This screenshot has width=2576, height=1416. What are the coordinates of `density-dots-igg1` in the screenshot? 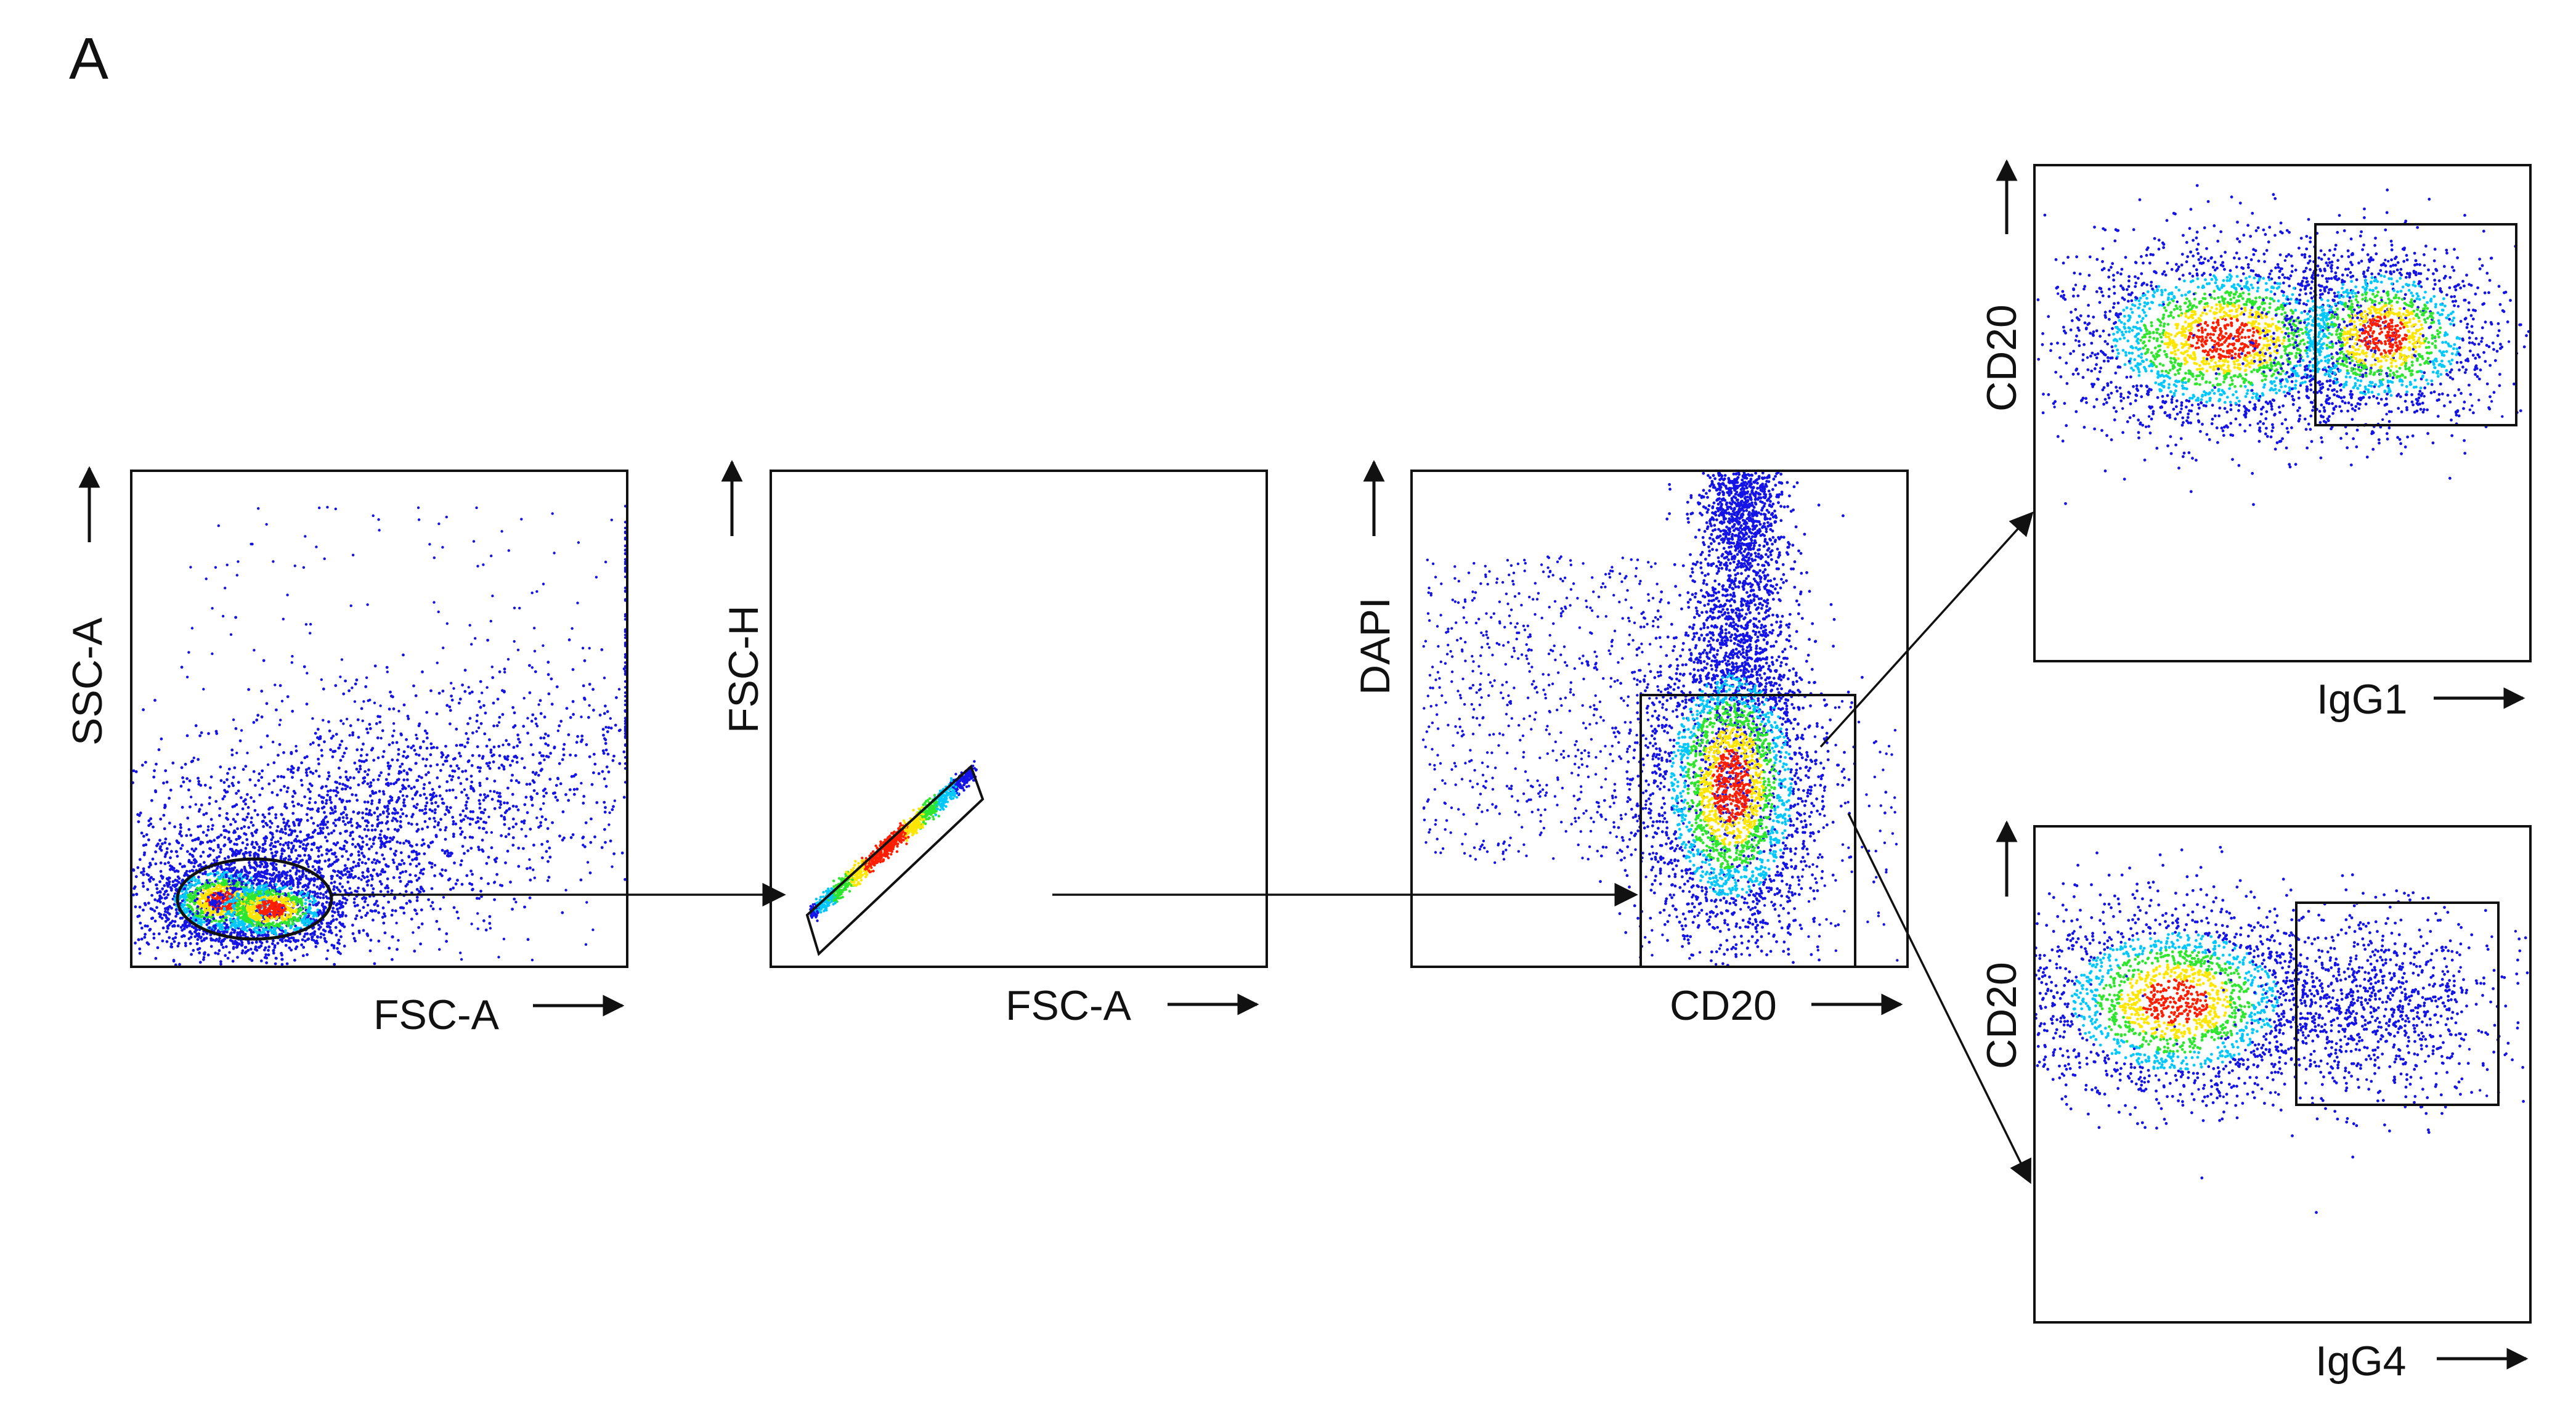 It's located at (2283, 345).